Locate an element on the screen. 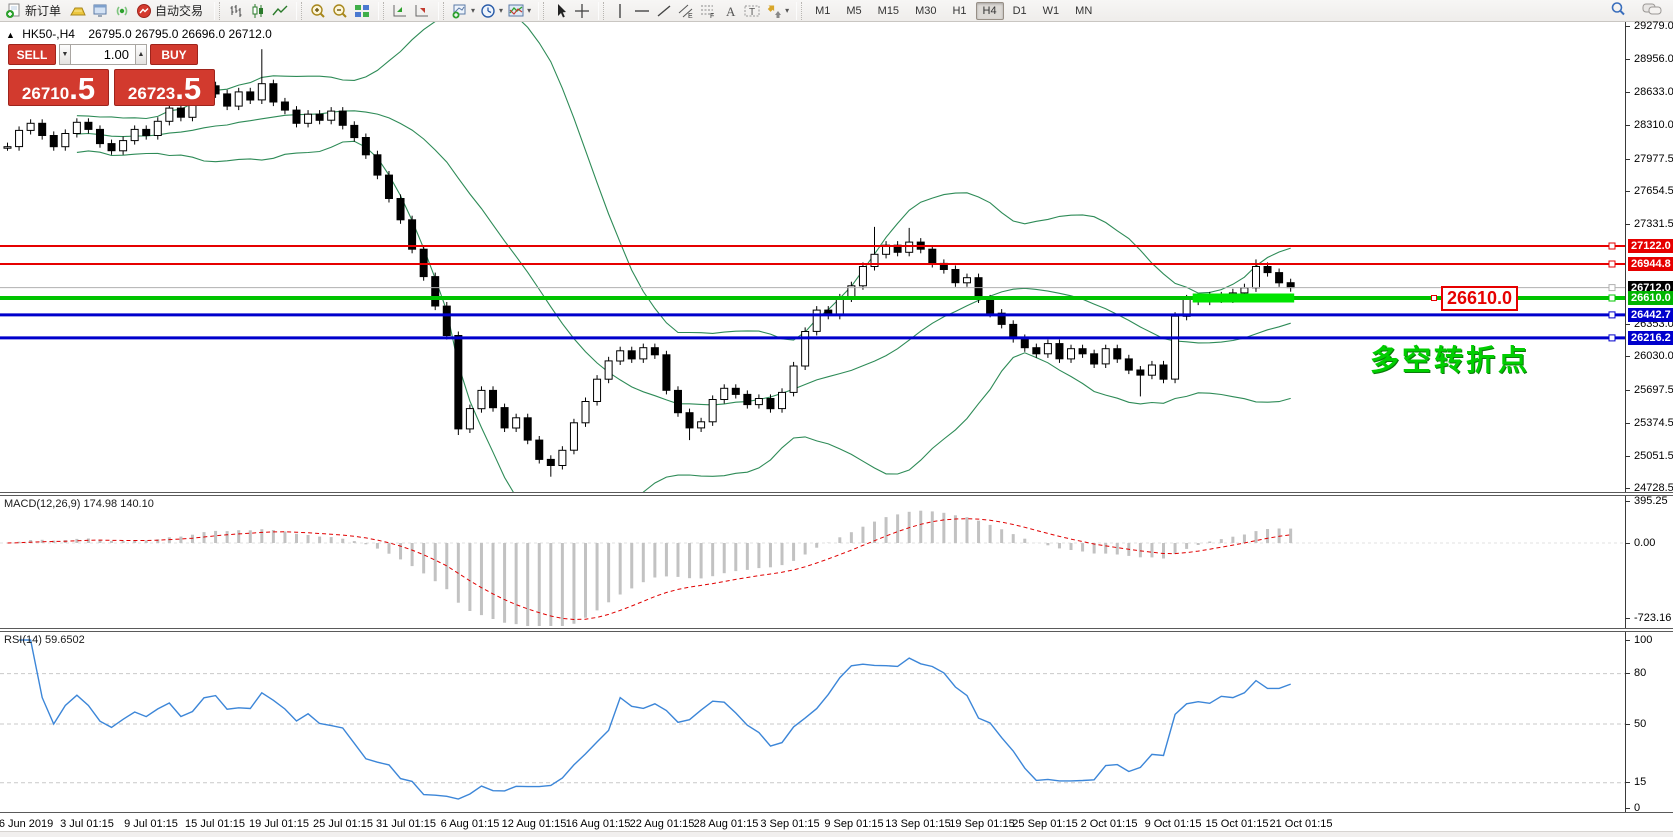  price-line-label: 26442.7 is located at coordinates (1650, 315).